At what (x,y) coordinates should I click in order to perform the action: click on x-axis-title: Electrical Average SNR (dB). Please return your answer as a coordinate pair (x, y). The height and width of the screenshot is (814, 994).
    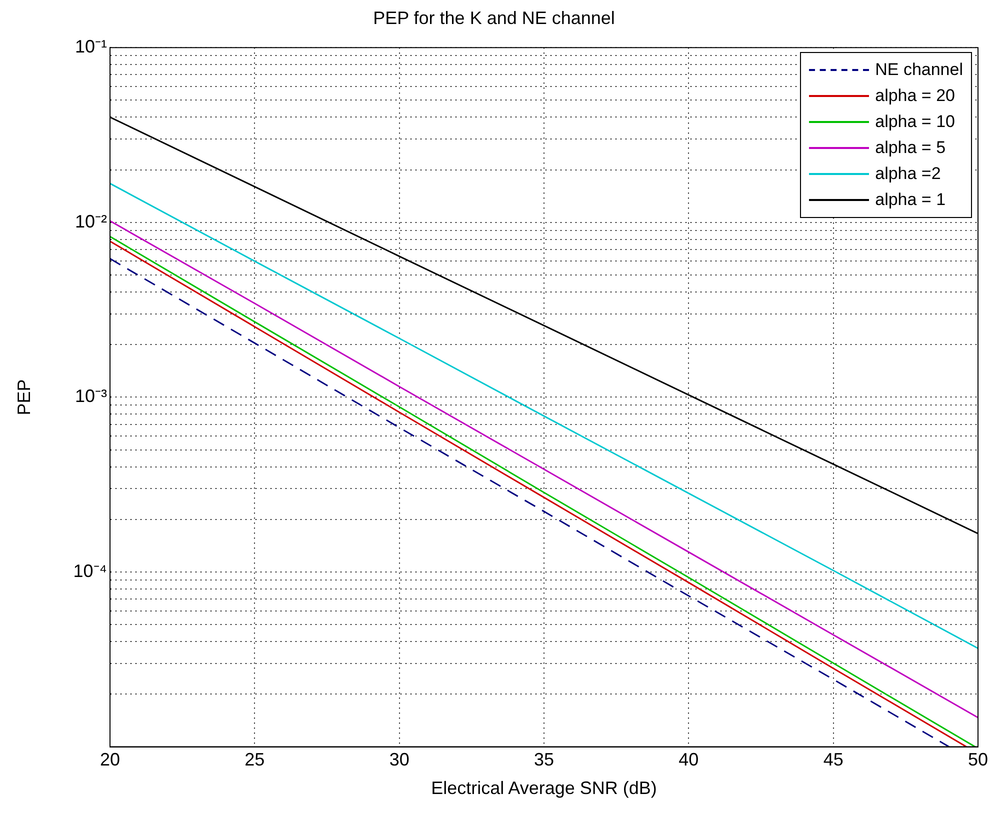
    Looking at the image, I should click on (544, 788).